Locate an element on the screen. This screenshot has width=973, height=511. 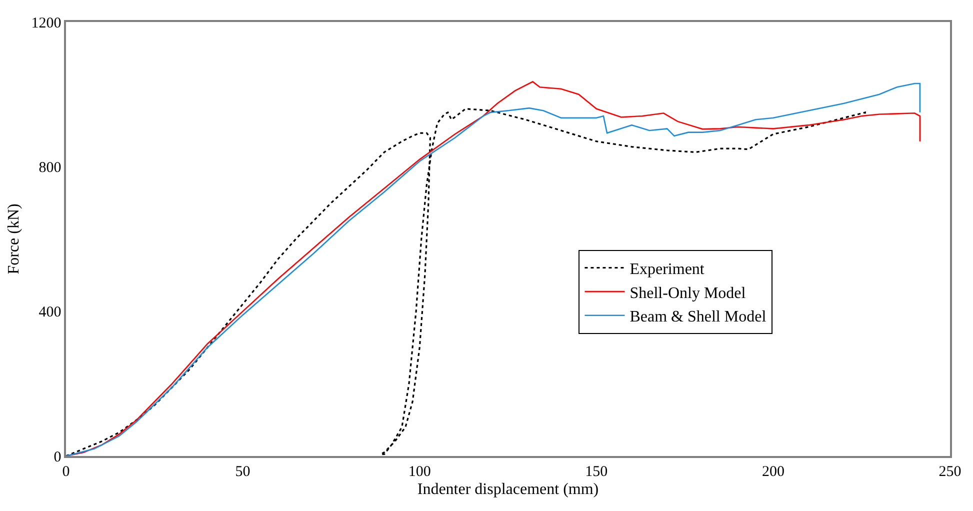
legend-label: Experiment is located at coordinates (667, 269).